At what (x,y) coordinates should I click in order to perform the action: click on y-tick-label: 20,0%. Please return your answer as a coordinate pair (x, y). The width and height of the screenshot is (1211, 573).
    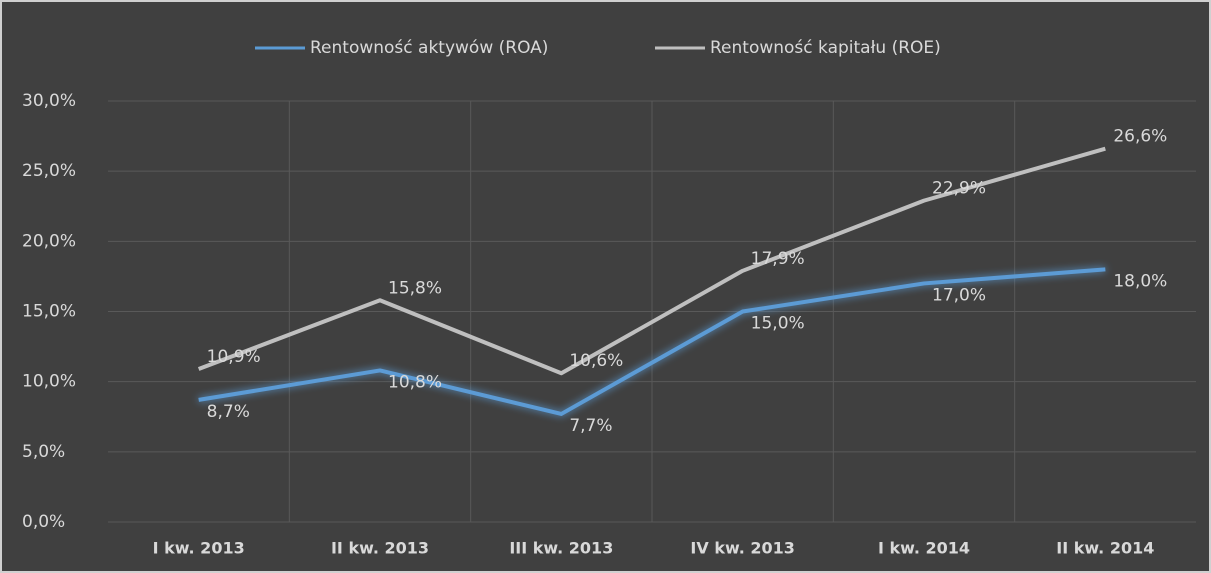
    Looking at the image, I should click on (49, 241).